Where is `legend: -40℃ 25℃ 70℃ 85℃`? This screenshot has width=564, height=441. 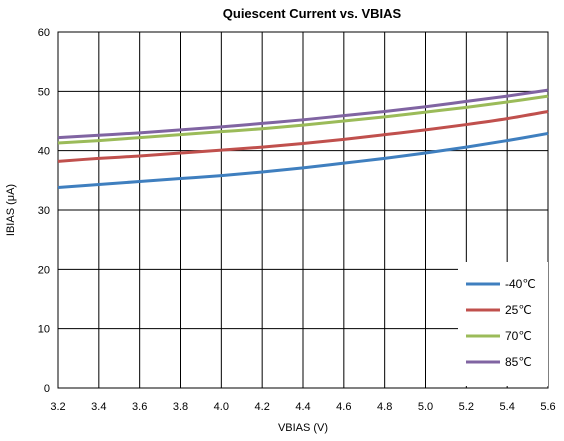
legend: -40℃ 25℃ 70℃ 85℃ is located at coordinates (503, 324).